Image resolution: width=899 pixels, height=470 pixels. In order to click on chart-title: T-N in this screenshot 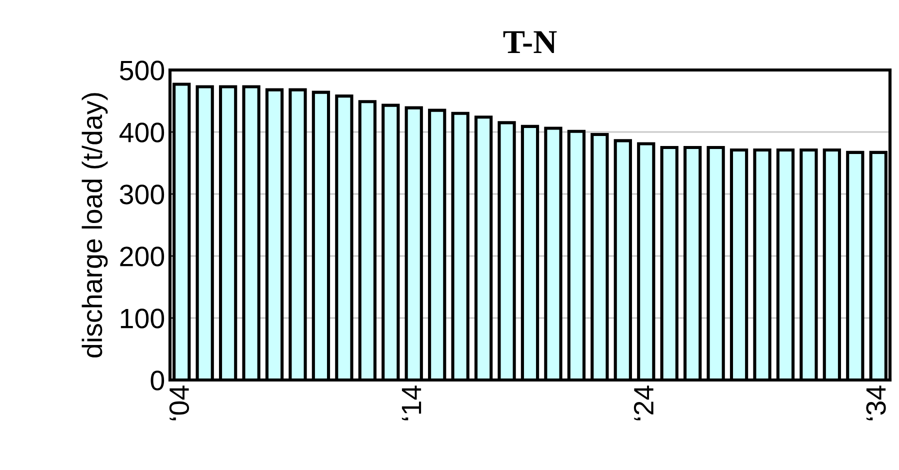, I will do `click(530, 42)`.